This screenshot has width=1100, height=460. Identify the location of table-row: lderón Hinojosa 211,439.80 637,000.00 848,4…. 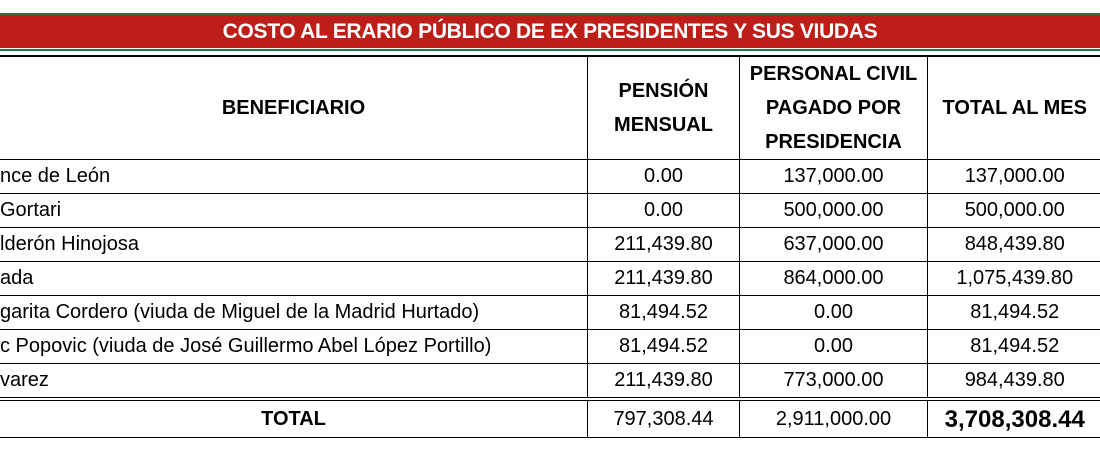
(550, 244).